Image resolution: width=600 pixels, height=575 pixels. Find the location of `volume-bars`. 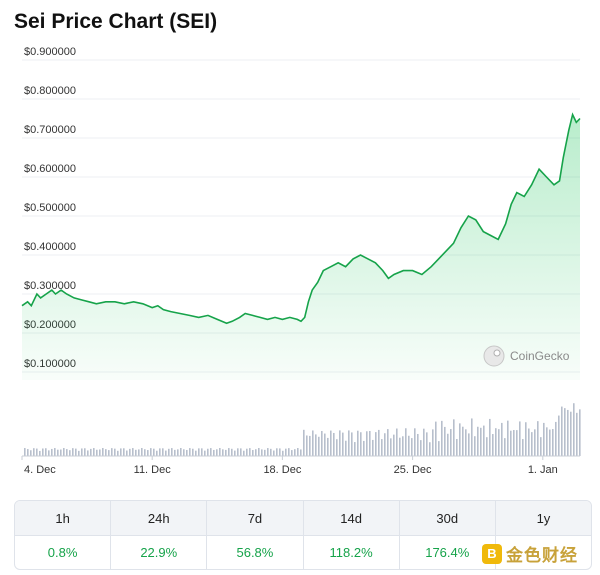

volume-bars is located at coordinates (302, 429).